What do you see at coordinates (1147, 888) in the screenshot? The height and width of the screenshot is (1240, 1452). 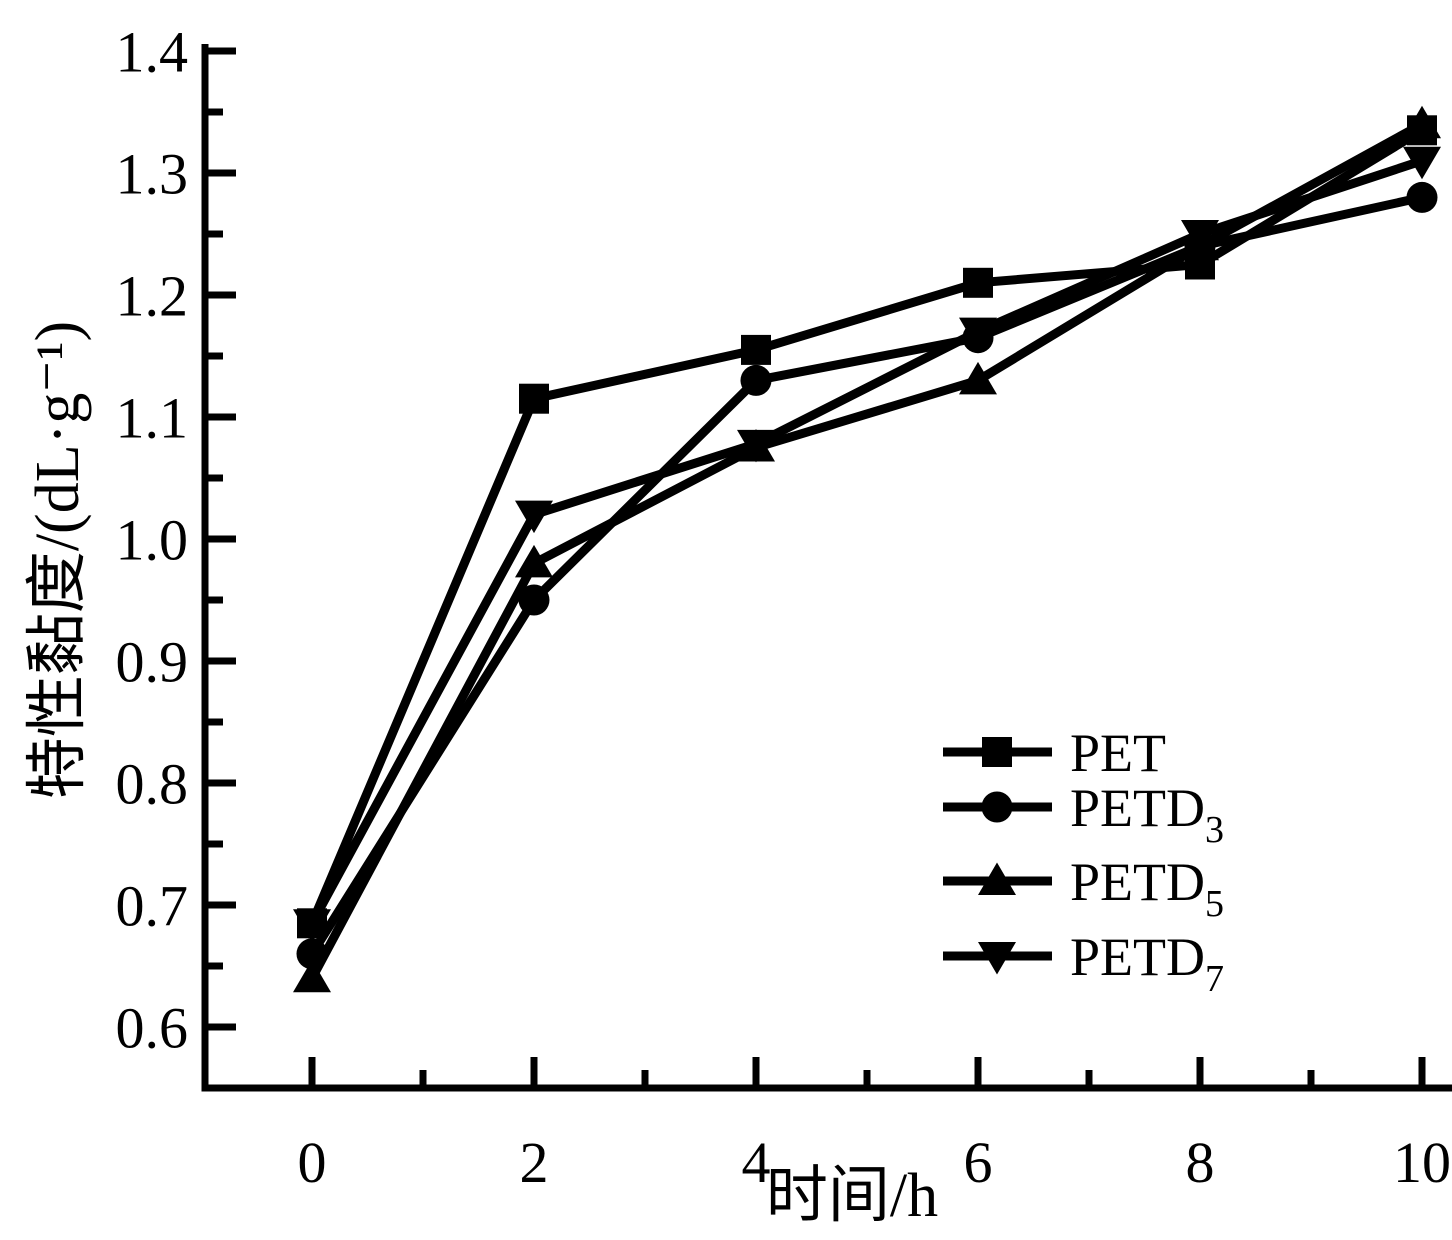 I see `legend-label-PETD5: PETD5` at bounding box center [1147, 888].